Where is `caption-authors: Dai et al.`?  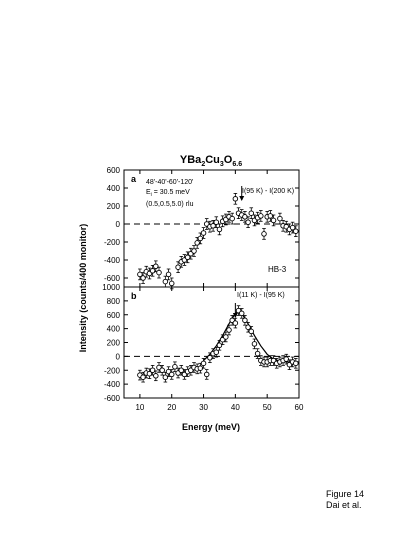
caption-authors: Dai et al. is located at coordinates (344, 505).